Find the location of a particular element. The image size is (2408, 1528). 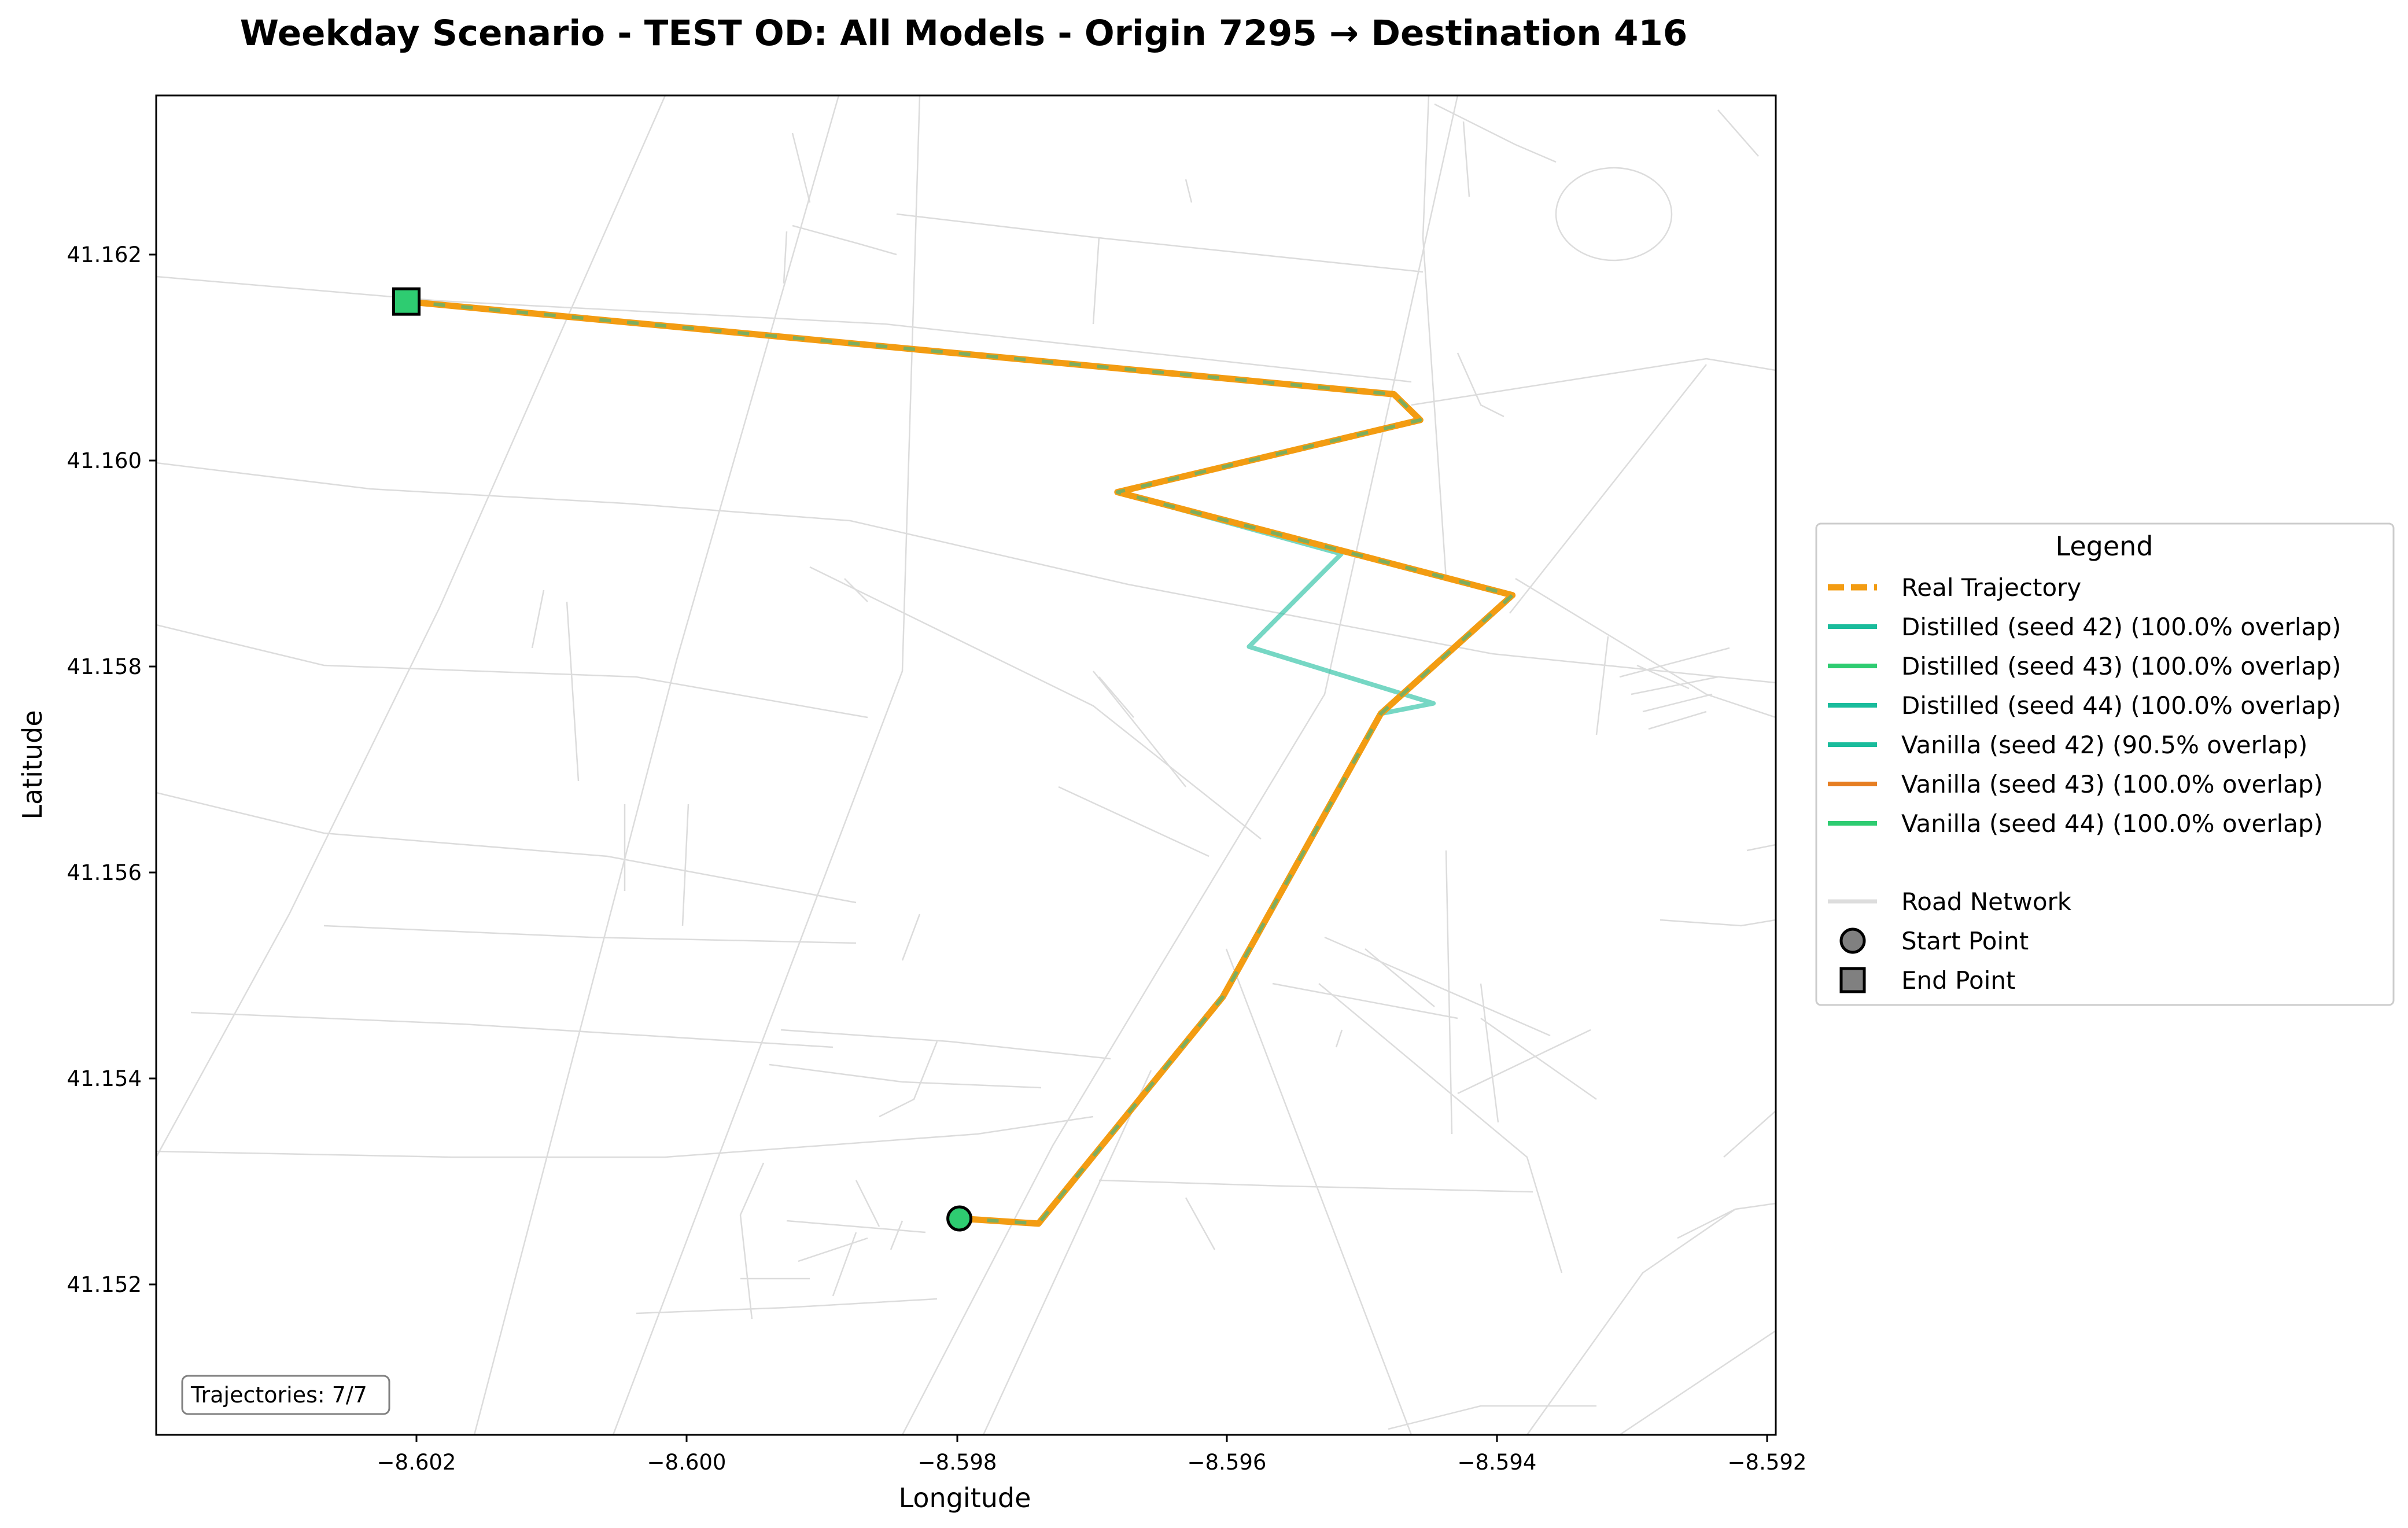

legend-swatch-end-point is located at coordinates (1852, 981).